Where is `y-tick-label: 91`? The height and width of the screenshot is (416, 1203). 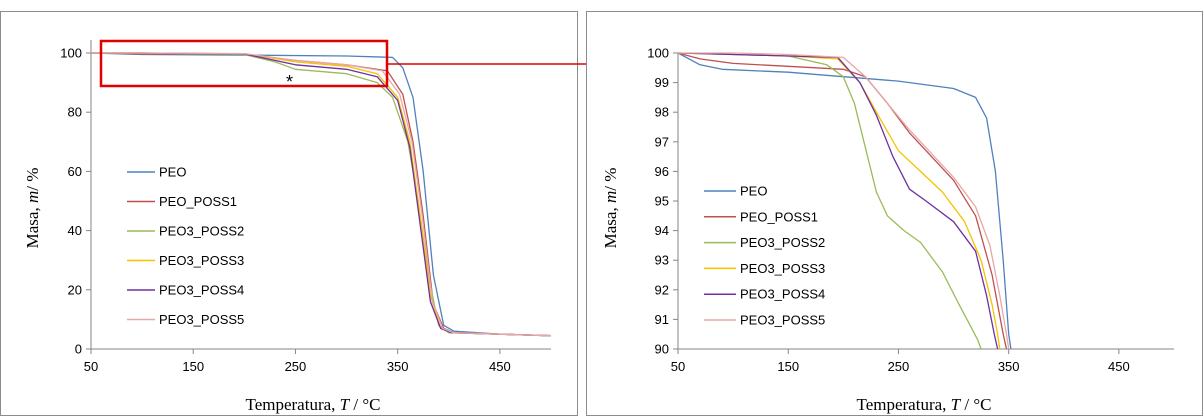 y-tick-label: 91 is located at coordinates (662, 319).